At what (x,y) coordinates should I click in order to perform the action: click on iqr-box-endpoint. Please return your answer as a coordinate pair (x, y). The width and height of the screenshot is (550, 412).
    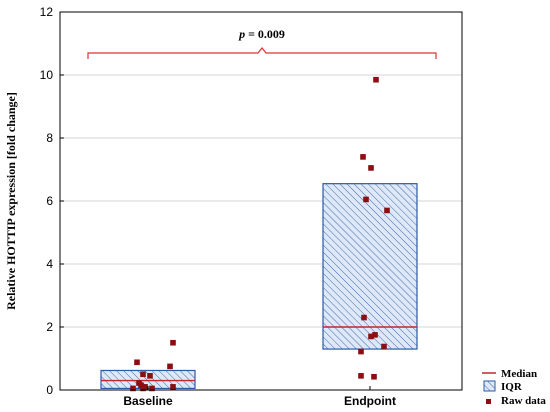
    Looking at the image, I should click on (370, 266).